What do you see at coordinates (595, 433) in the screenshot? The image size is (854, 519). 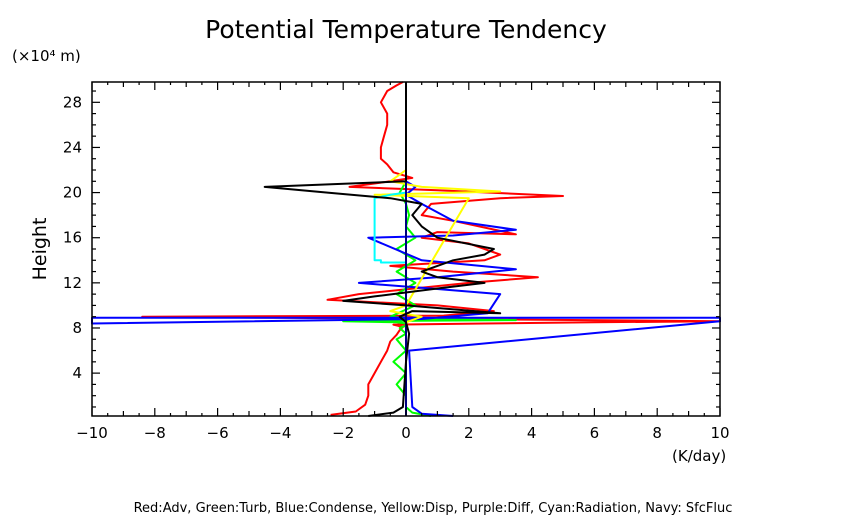 I see `x-tick-label: 6` at bounding box center [595, 433].